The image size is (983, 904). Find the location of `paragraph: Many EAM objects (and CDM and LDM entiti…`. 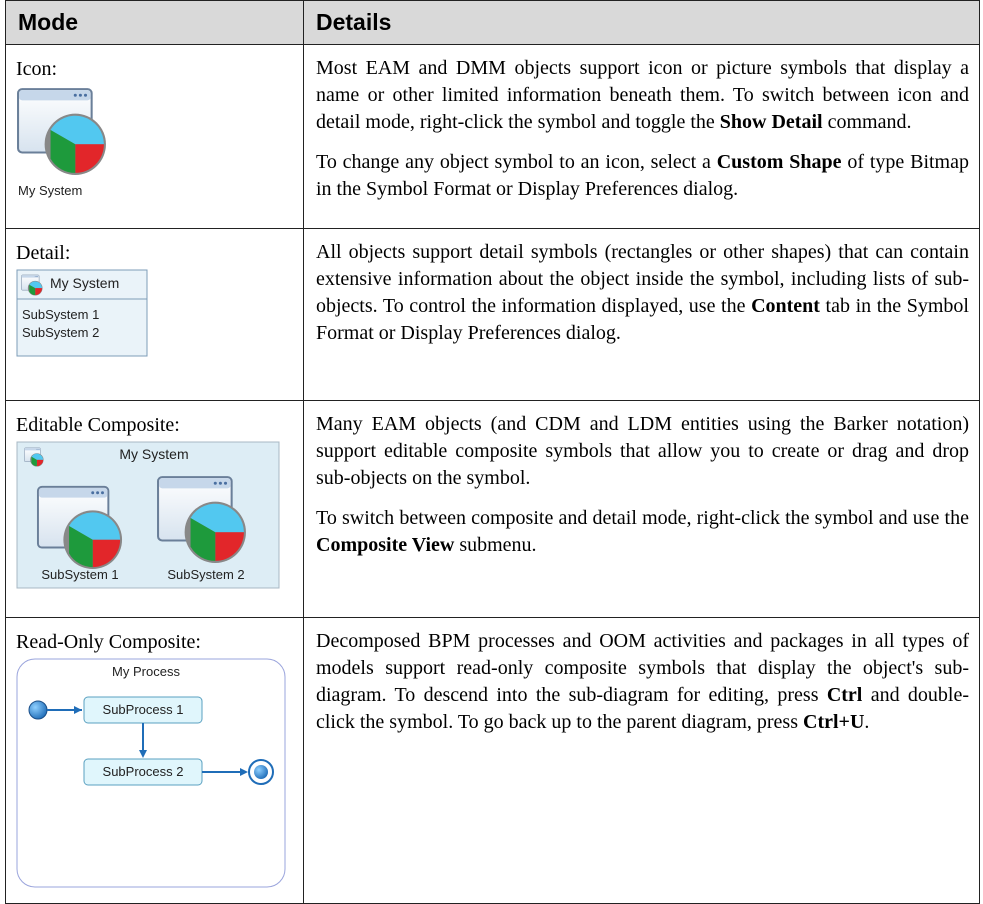

paragraph: Many EAM objects (and CDM and LDM entiti… is located at coordinates (642, 451).